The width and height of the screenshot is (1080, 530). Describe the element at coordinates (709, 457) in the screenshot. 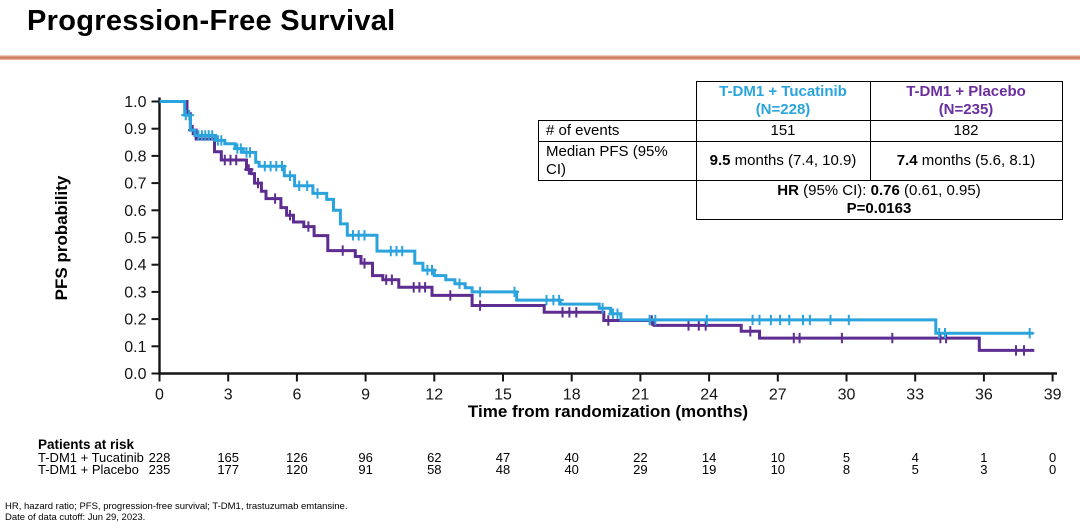

I see `risk-count: 14` at that location.